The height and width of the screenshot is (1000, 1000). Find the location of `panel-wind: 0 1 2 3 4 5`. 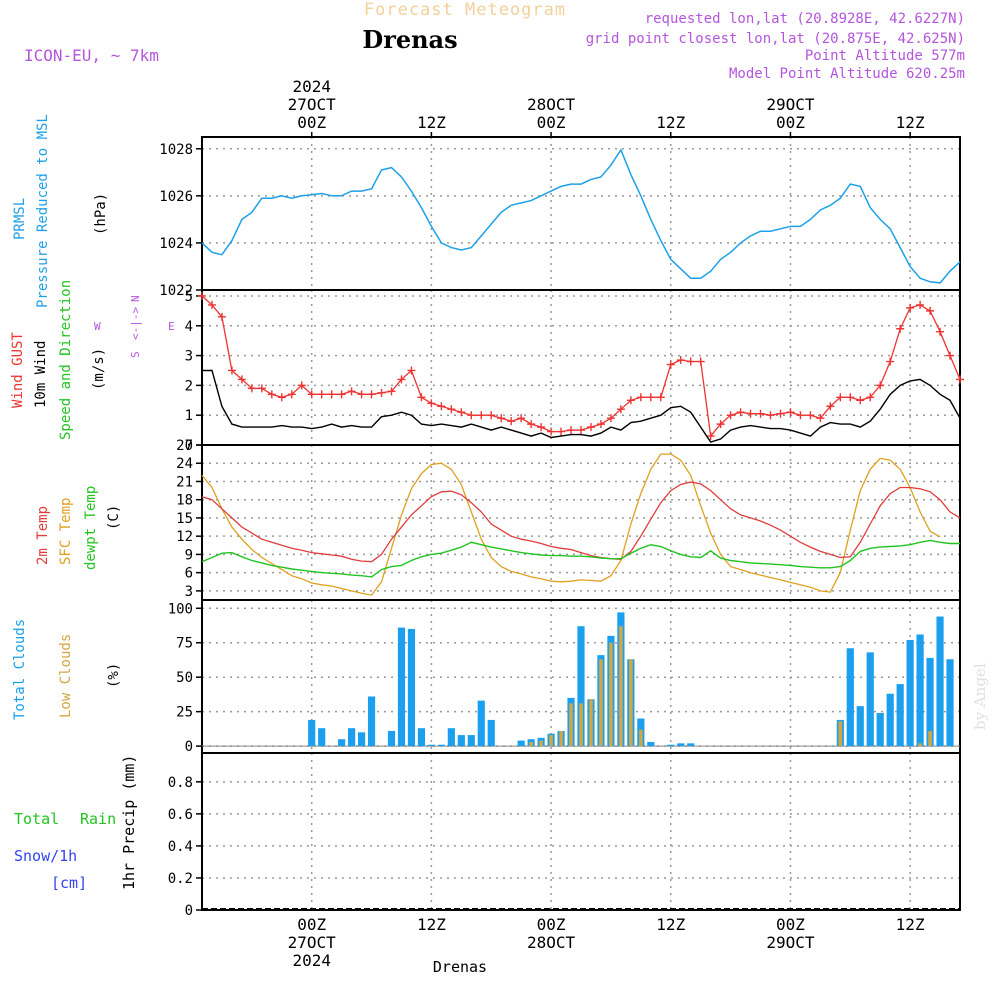

panel-wind: 0 1 2 3 4 5 is located at coordinates (574, 371).